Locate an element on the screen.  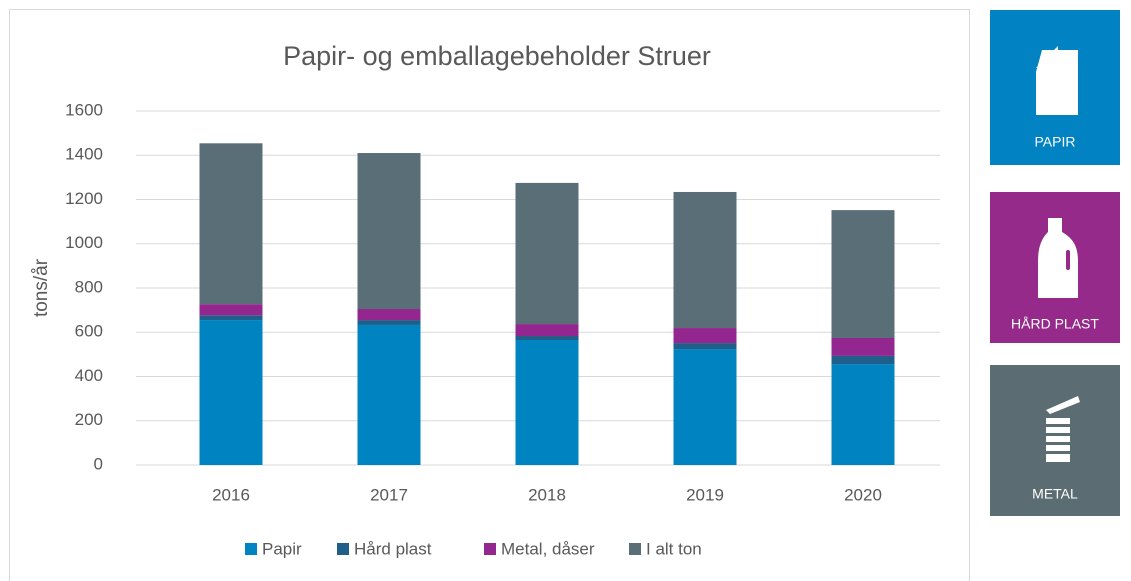
legend-label: Metal, dåser is located at coordinates (548, 548).